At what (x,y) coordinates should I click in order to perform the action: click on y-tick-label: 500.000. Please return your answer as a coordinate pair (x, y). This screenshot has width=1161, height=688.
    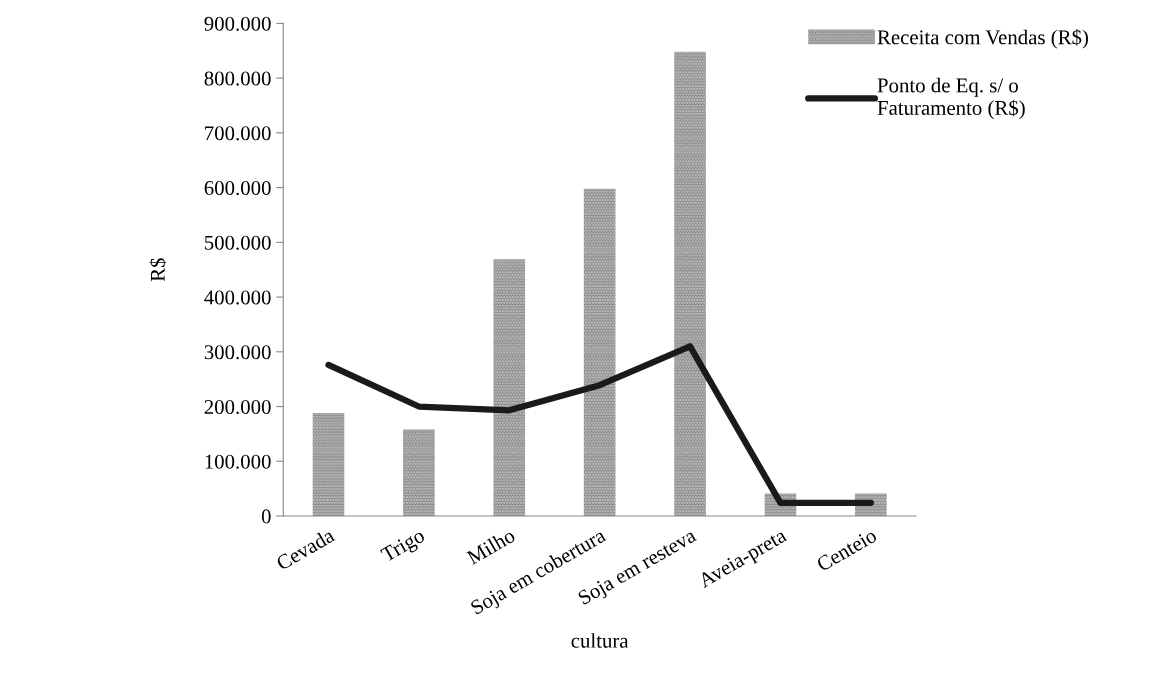
    Looking at the image, I should click on (237, 242).